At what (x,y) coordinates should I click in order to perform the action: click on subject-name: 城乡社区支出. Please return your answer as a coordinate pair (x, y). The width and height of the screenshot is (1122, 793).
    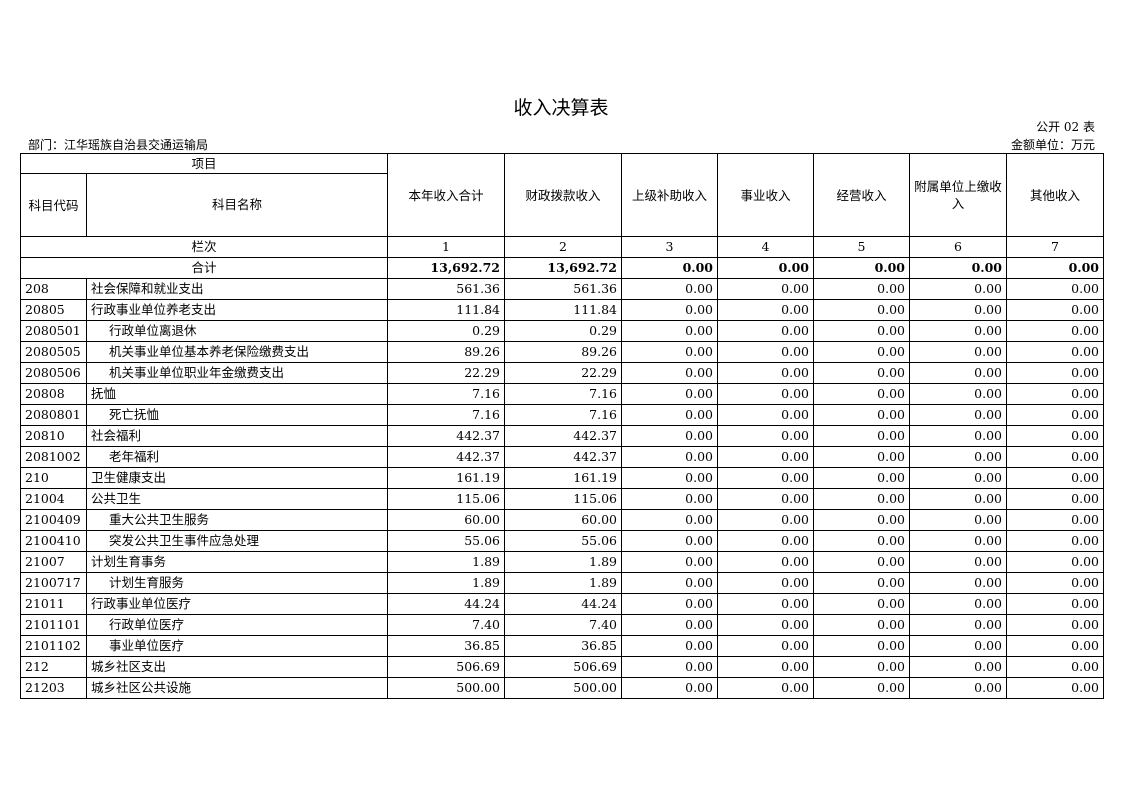
    Looking at the image, I should click on (237, 667).